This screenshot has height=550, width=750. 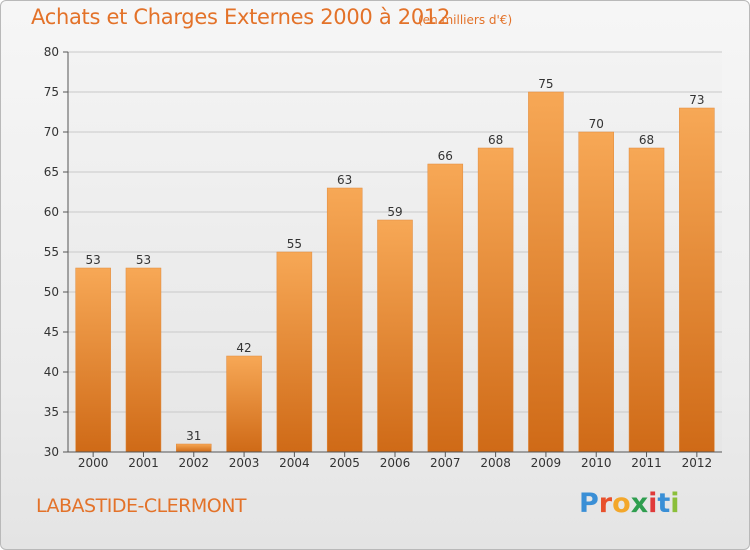 I want to click on y-axis-ticks: 30 35 40 45 50 55 60 65 70 75 80, so click(x=56, y=252).